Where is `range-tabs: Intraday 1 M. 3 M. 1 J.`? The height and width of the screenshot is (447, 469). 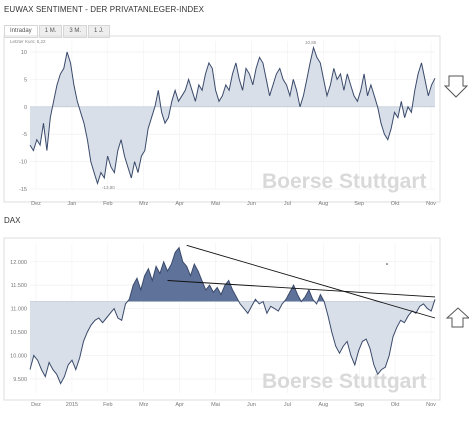 range-tabs: Intraday 1 M. 3 M. 1 J. is located at coordinates (57, 31).